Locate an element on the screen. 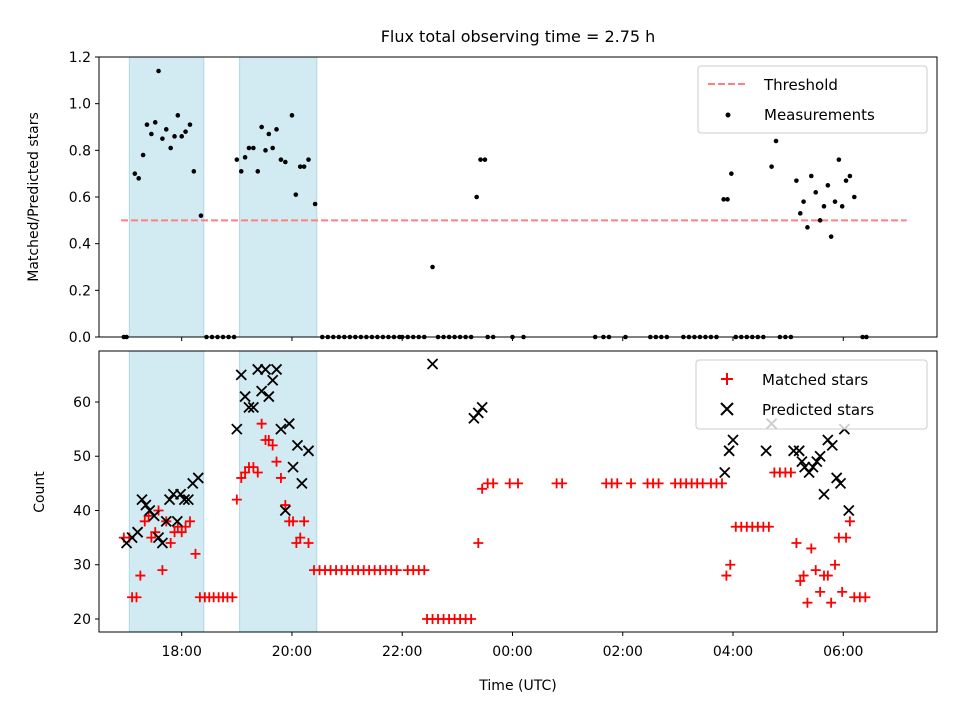  ratio-panel-ylabel: Matched/Predicted stars is located at coordinates (34, 197).